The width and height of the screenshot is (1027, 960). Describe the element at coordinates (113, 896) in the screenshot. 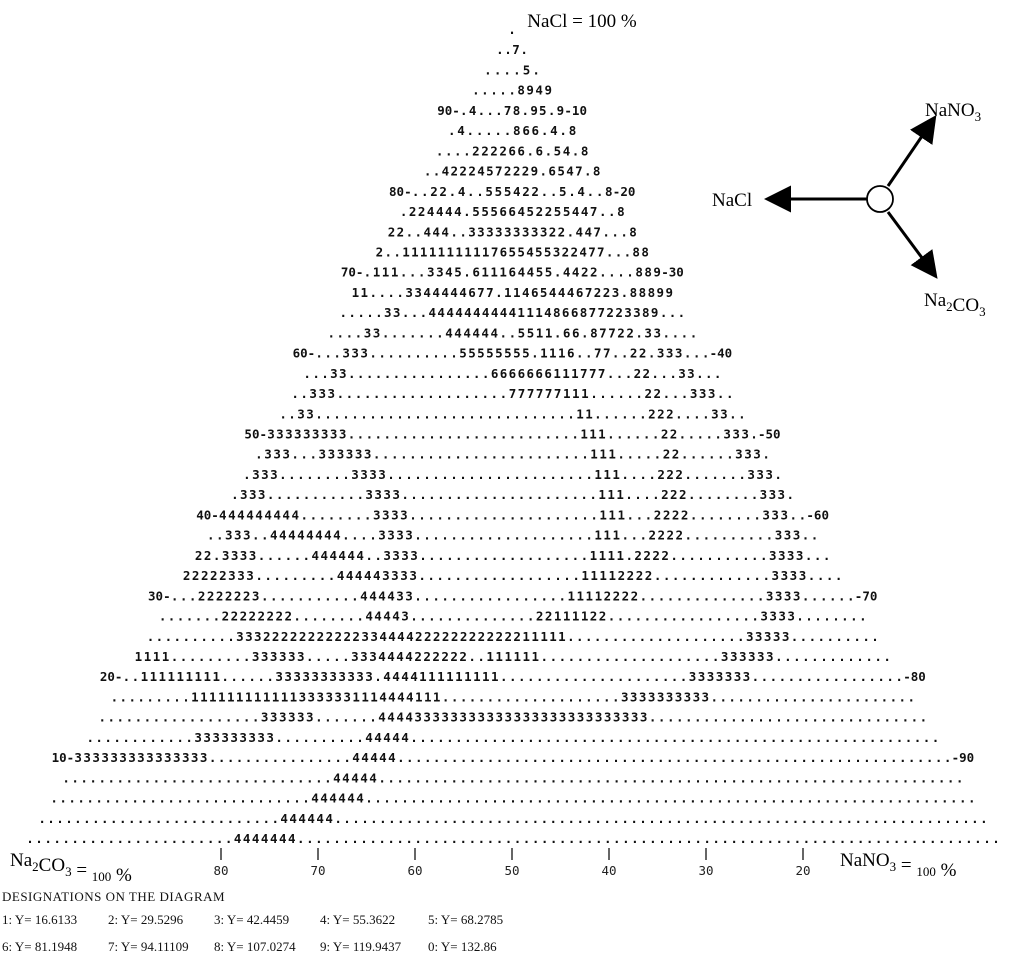

I see `legend-title: DESIGNATIONS ON THE DIAGRAM` at that location.